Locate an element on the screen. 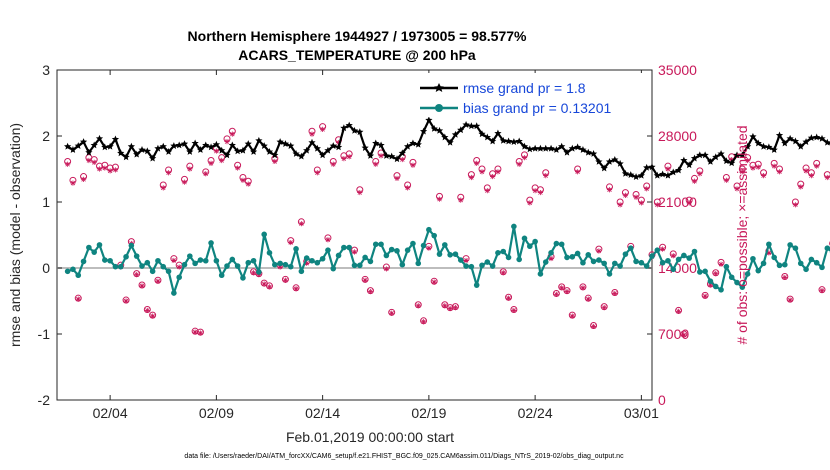  legend-bias-label: bias grand pr = 0.13201 is located at coordinates (537, 108).